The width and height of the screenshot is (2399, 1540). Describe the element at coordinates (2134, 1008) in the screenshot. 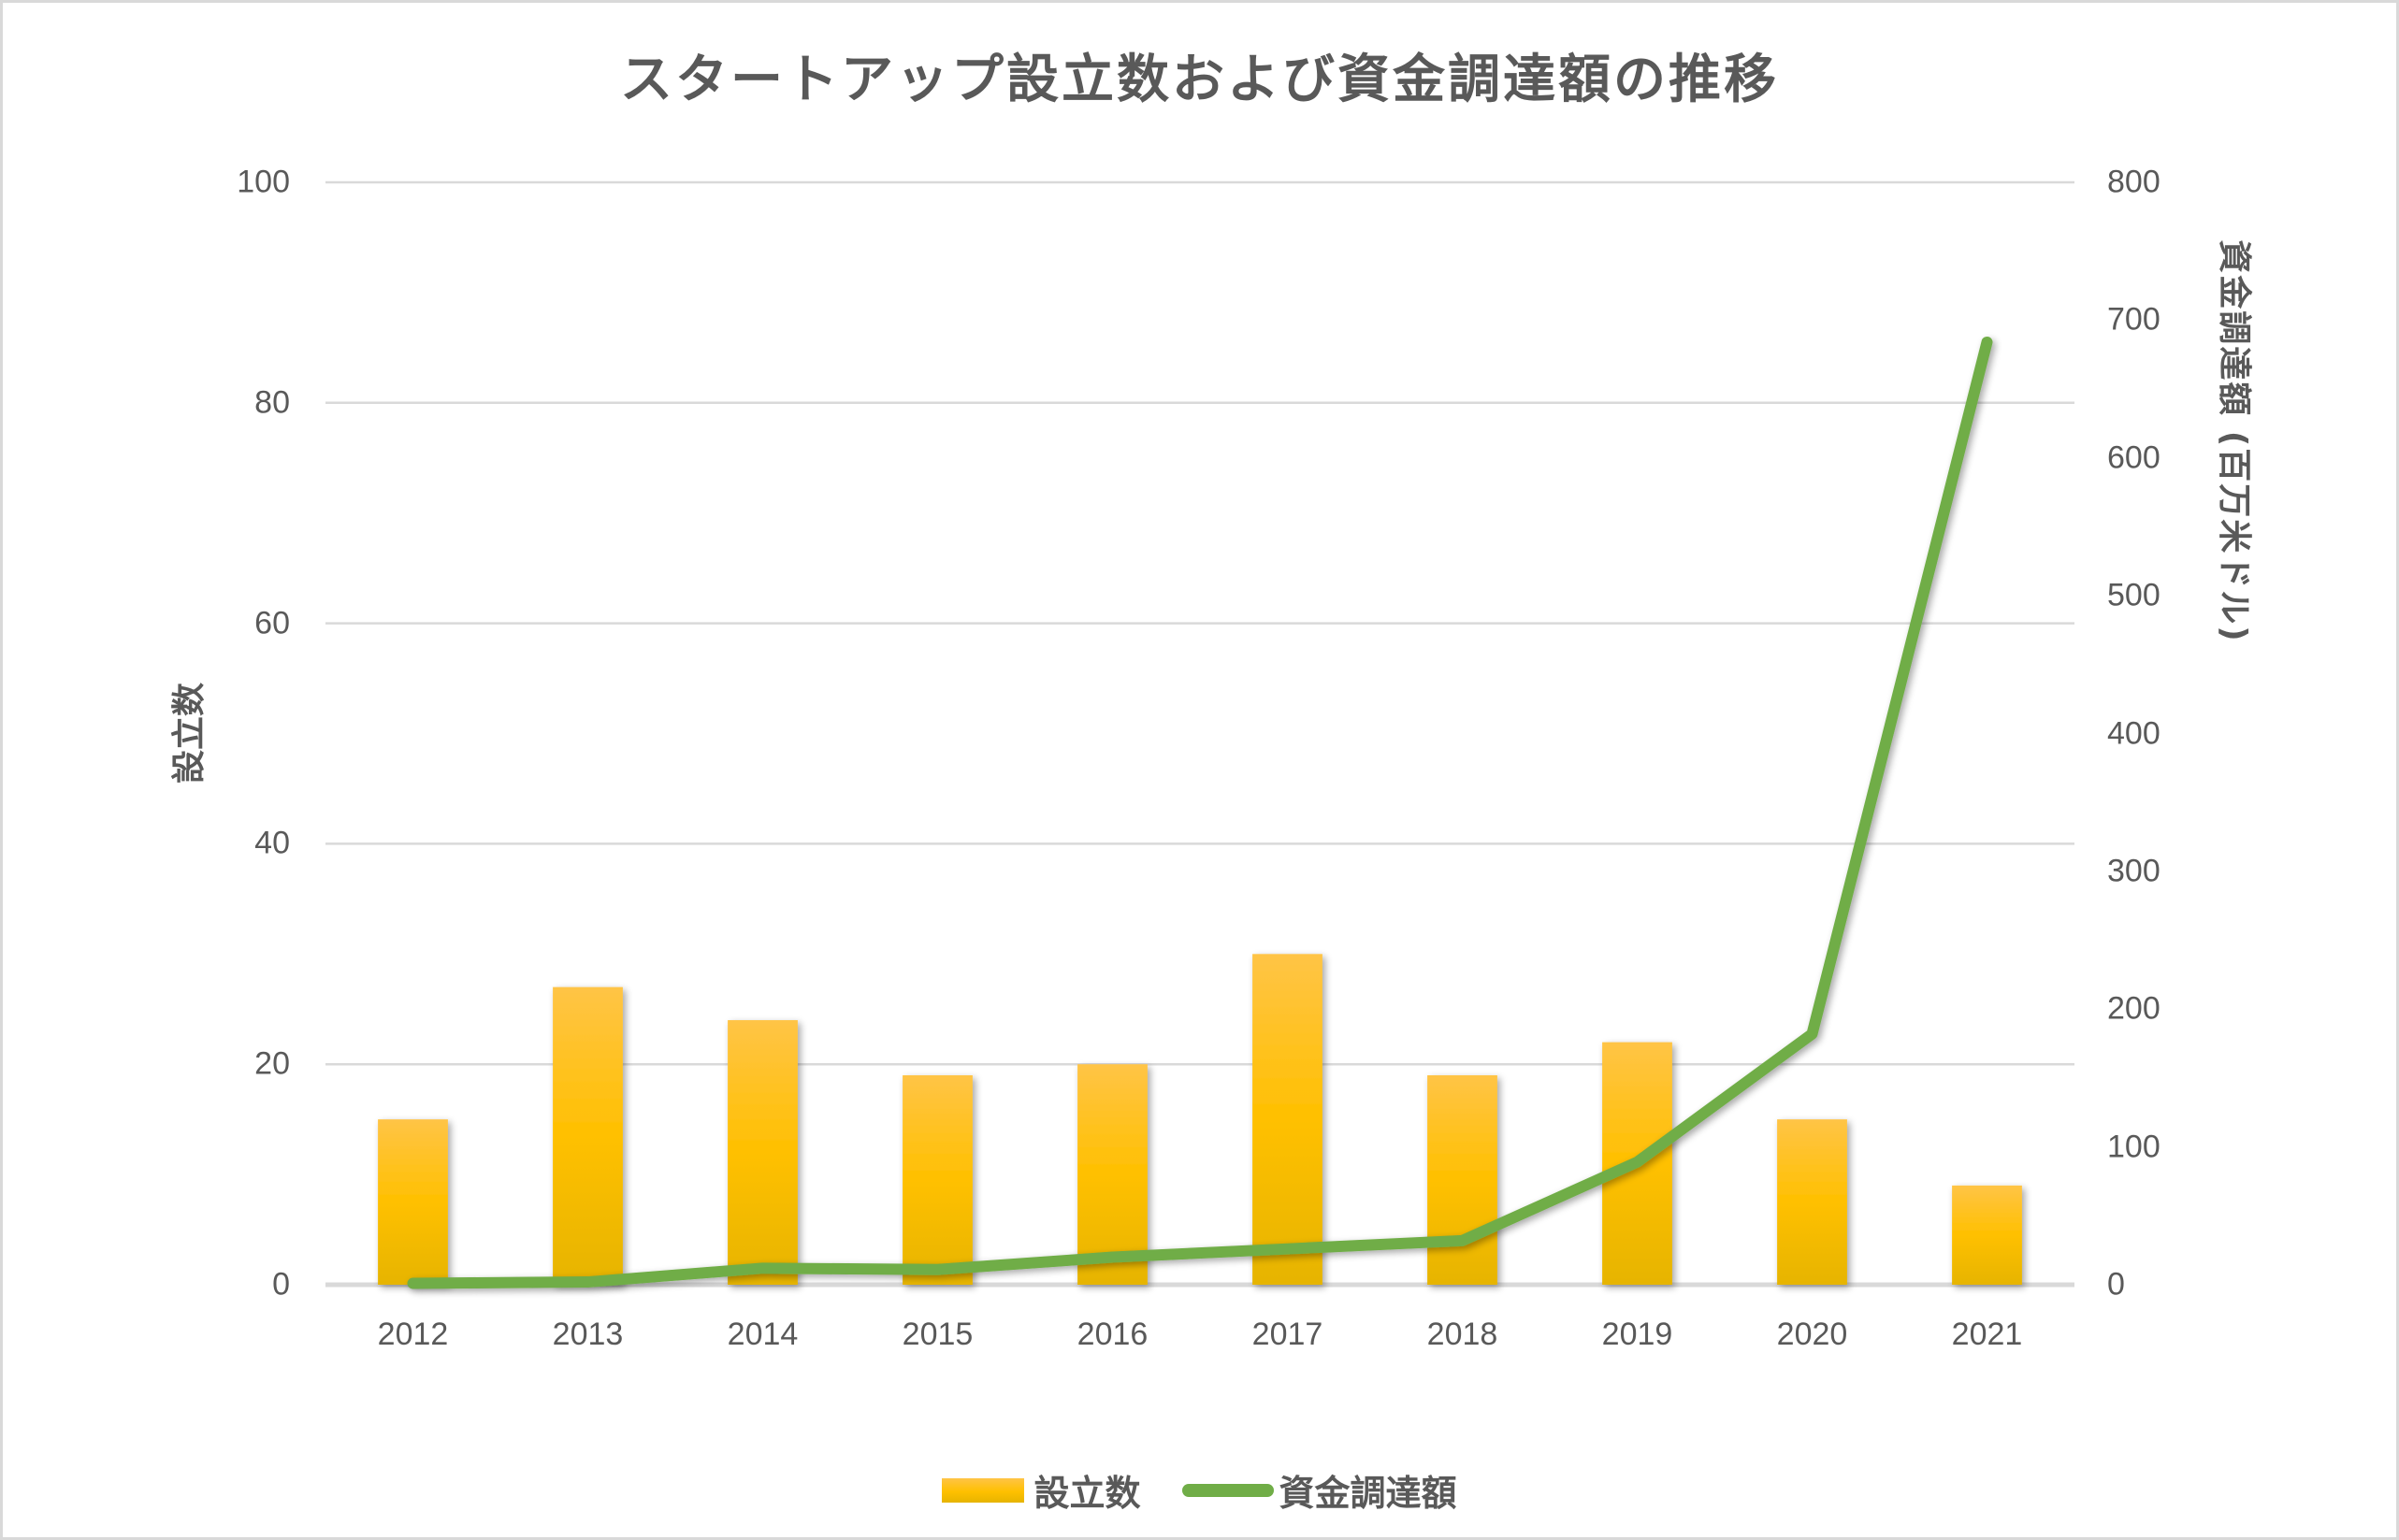

I see `right-tick-label: 200` at that location.